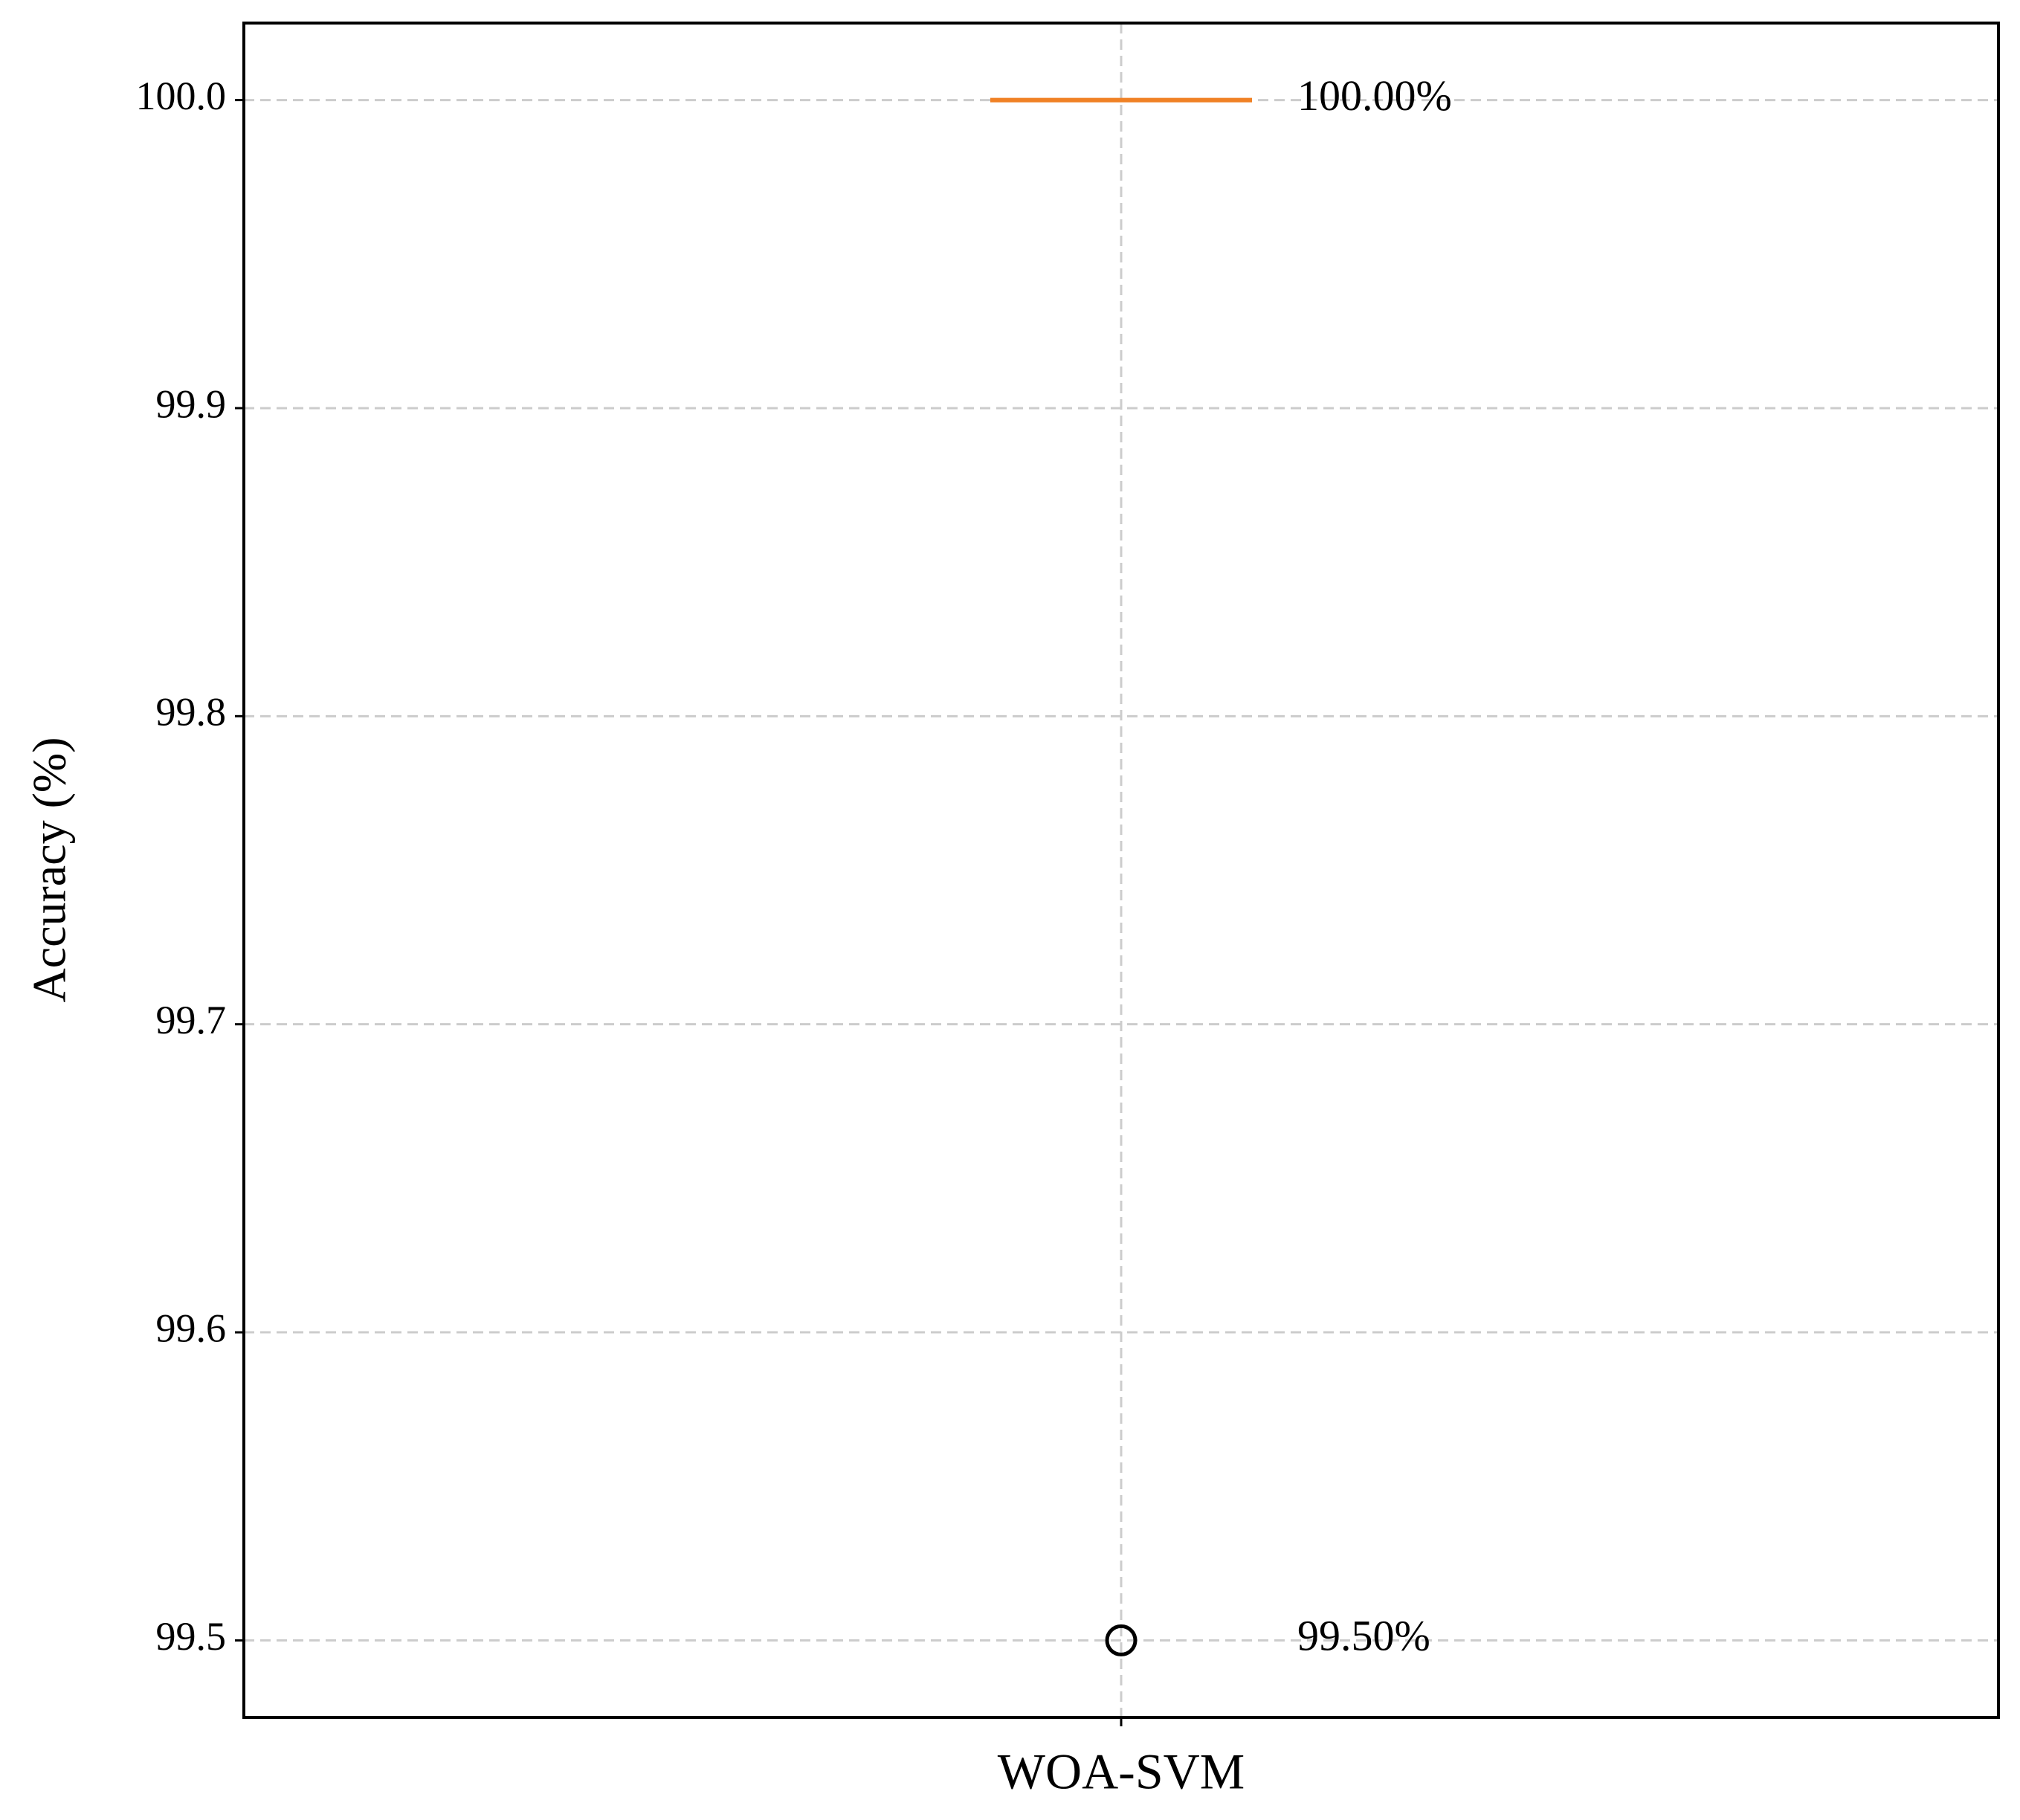  I want to click on y-tick-label: 99.5, so click(192, 1636).